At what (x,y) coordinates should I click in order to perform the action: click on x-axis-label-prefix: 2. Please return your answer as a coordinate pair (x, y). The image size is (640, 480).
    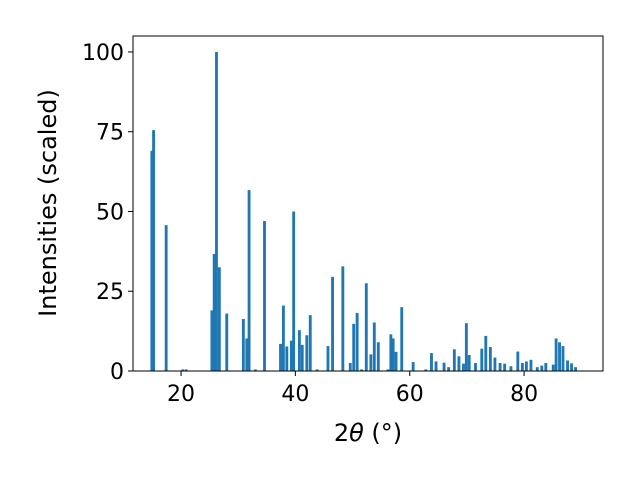
    Looking at the image, I should click on (341, 433).